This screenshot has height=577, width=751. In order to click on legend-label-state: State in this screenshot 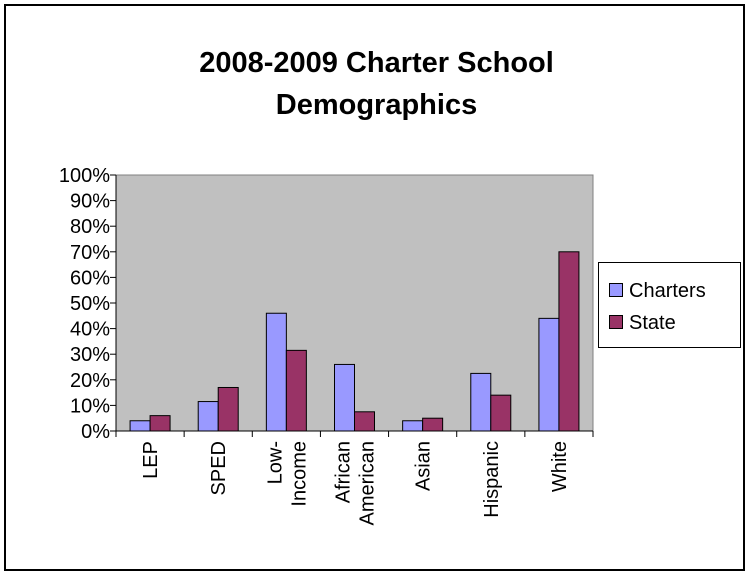, I will do `click(652, 323)`.